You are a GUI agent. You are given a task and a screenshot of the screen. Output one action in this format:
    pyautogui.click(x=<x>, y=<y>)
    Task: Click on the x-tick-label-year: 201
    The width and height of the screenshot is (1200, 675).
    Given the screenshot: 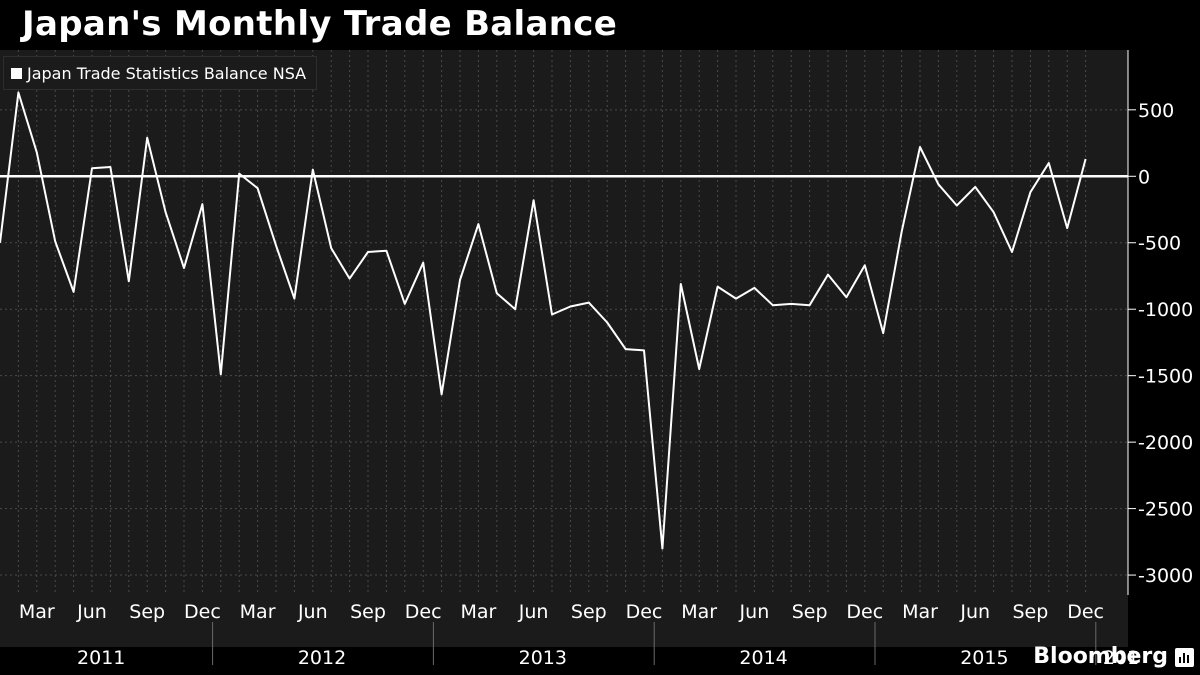 What is the action you would take?
    pyautogui.click(x=1121, y=658)
    